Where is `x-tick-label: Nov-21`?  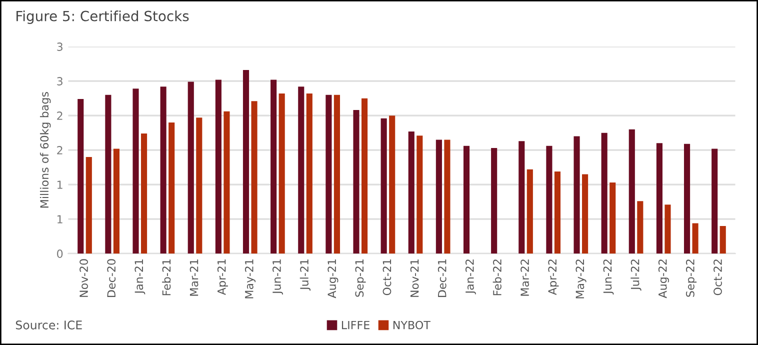 x-tick-label: Nov-21 is located at coordinates (414, 278).